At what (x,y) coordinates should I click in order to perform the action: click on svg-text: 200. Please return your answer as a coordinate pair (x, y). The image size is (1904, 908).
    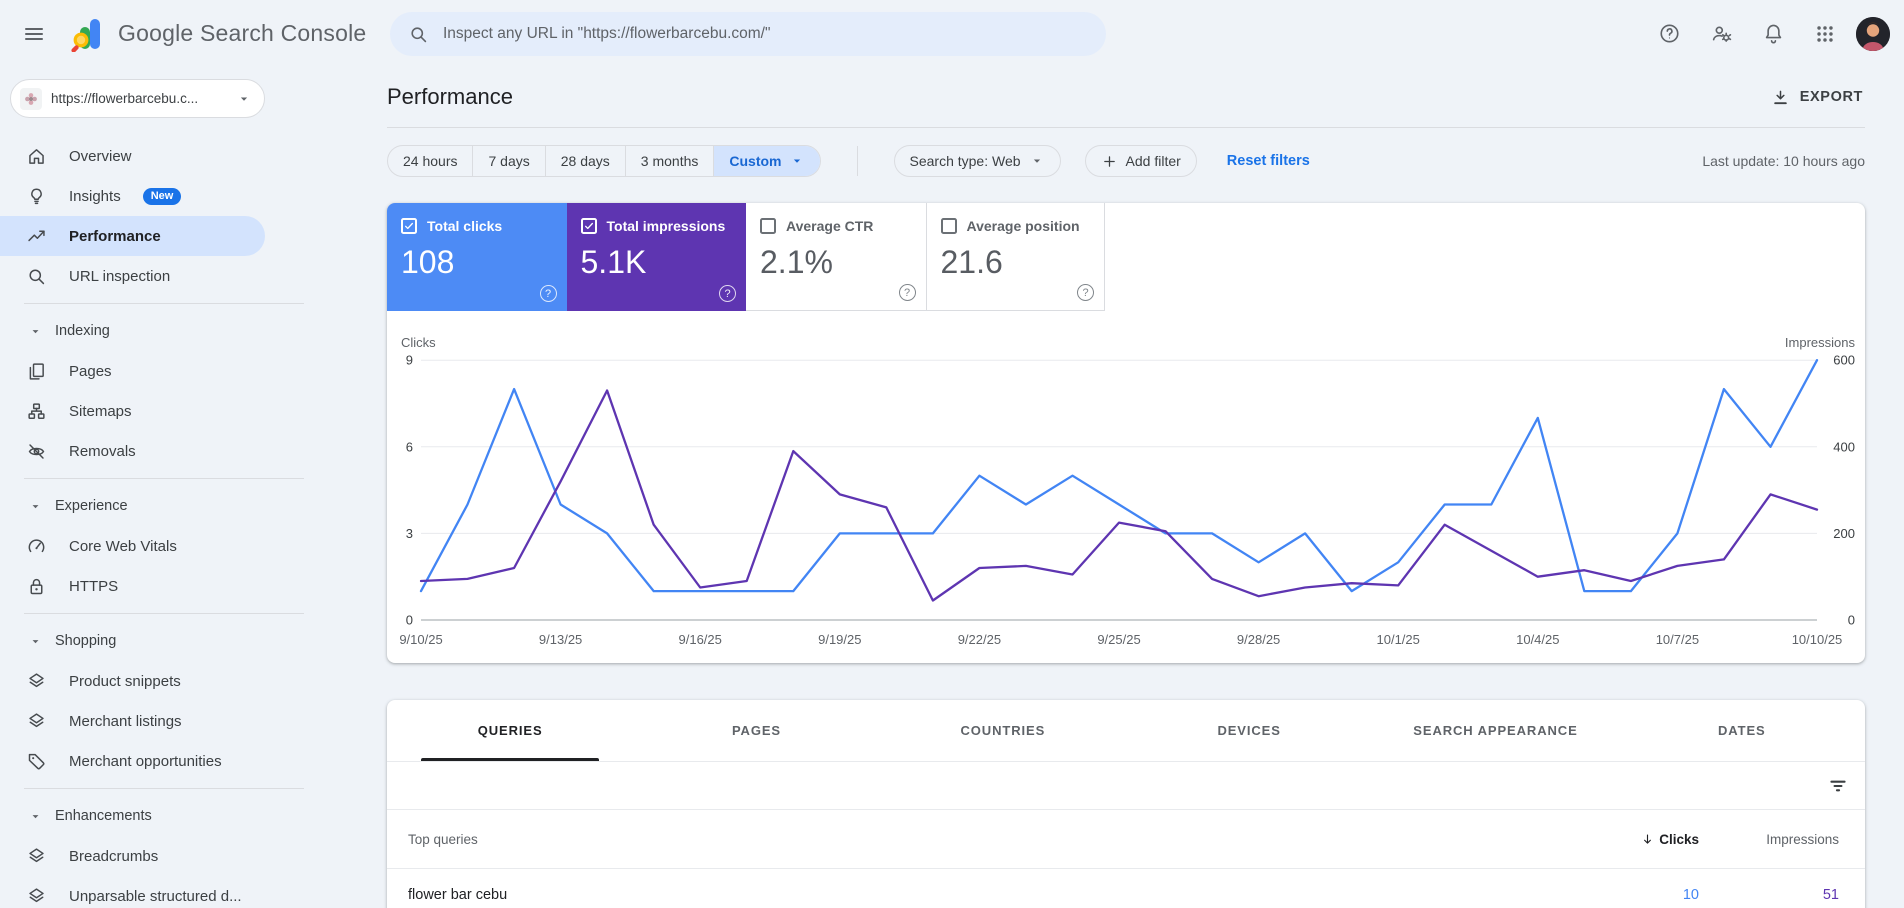
    Looking at the image, I should click on (1844, 533).